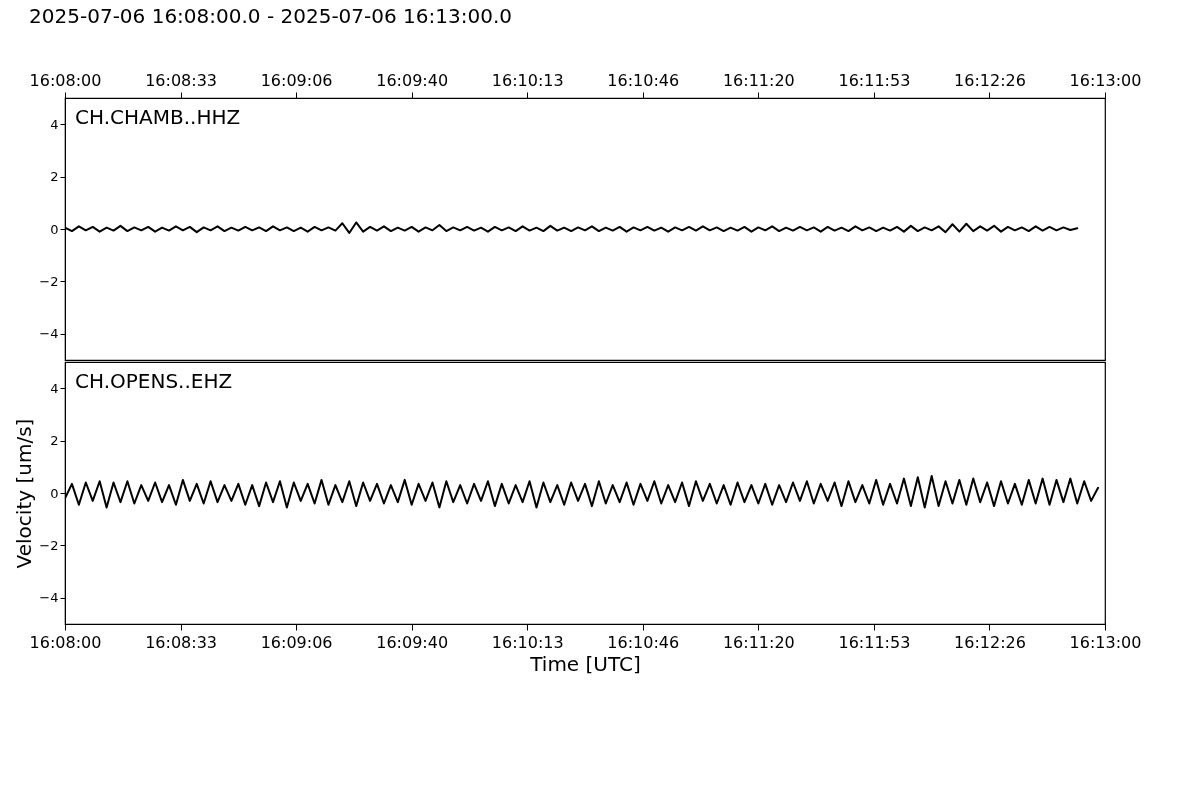  Describe the element at coordinates (296, 80) in the screenshot. I see `x2-tick-label: 16:09:06` at that location.